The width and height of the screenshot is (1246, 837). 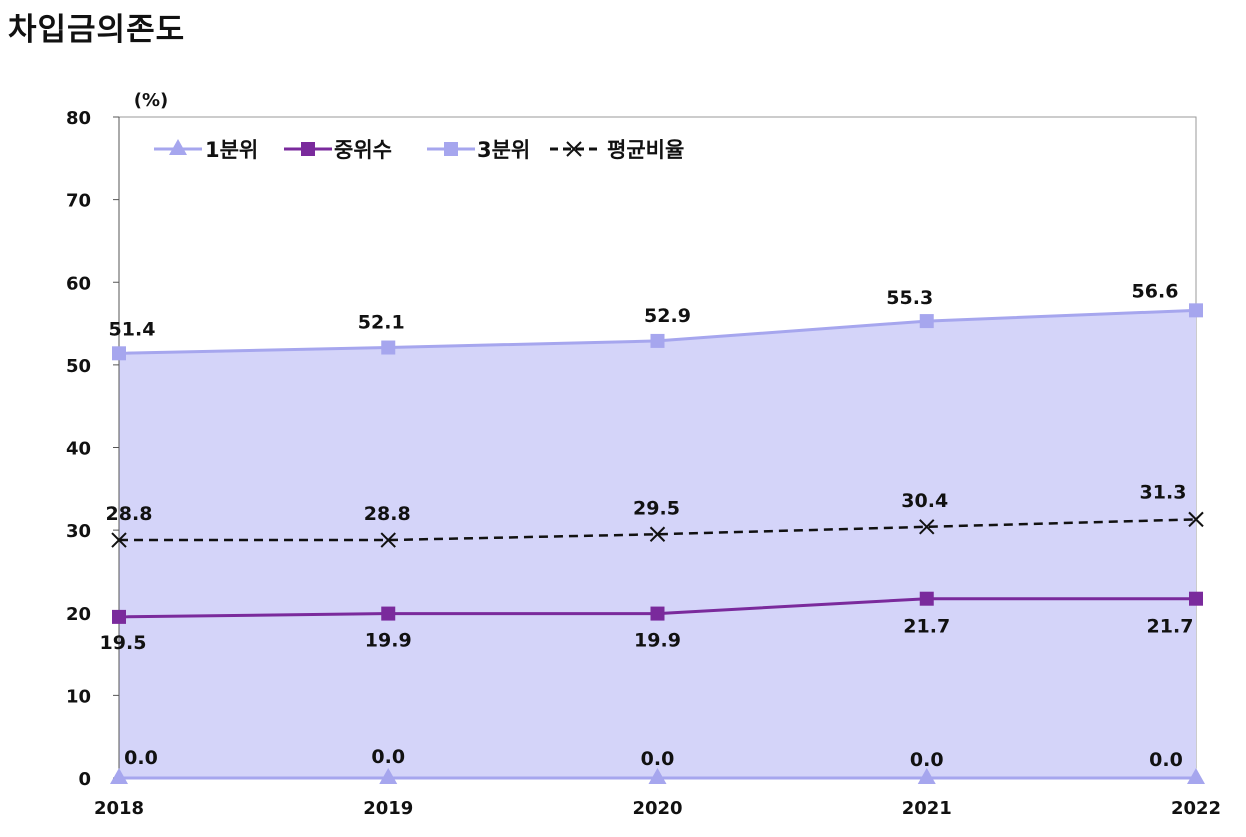 I want to click on x-tick-label: 2020, so click(x=657, y=808).